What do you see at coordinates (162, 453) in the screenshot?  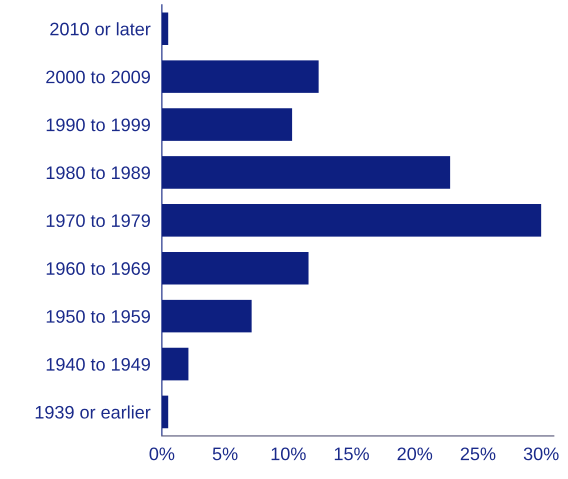 I see `x-tick-label: 0%` at bounding box center [162, 453].